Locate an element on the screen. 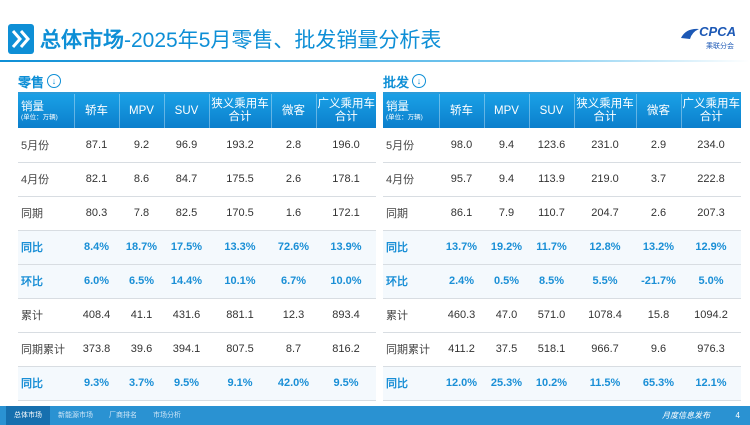 This screenshot has height=425, width=750. table-row: 同比 8.4% 18.7% 17.5% 13.3% 72.6% 13.9% is located at coordinates (197, 247).